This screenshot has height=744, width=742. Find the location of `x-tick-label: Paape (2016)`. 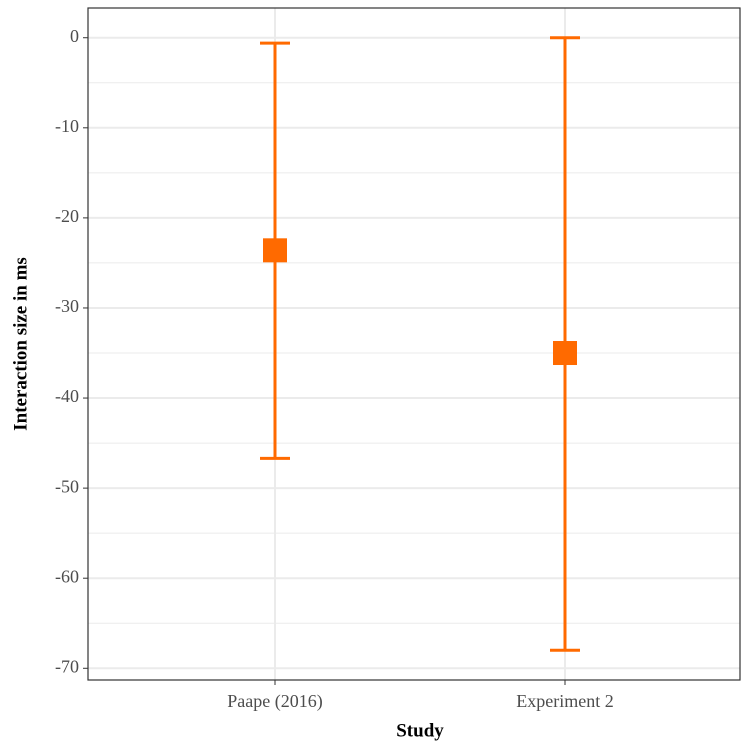

x-tick-label: Paape (2016) is located at coordinates (274, 701).